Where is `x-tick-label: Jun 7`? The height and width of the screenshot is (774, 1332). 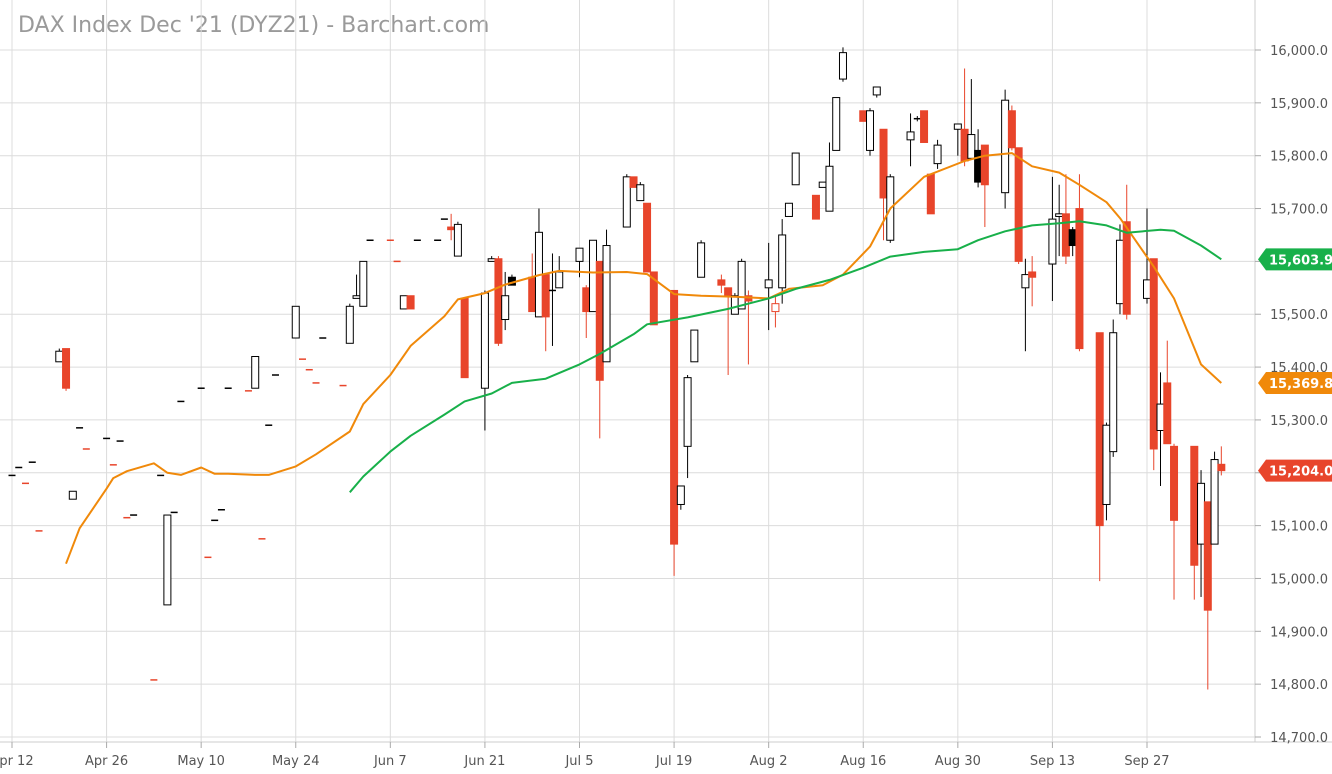
x-tick-label: Jun 7 is located at coordinates (390, 761).